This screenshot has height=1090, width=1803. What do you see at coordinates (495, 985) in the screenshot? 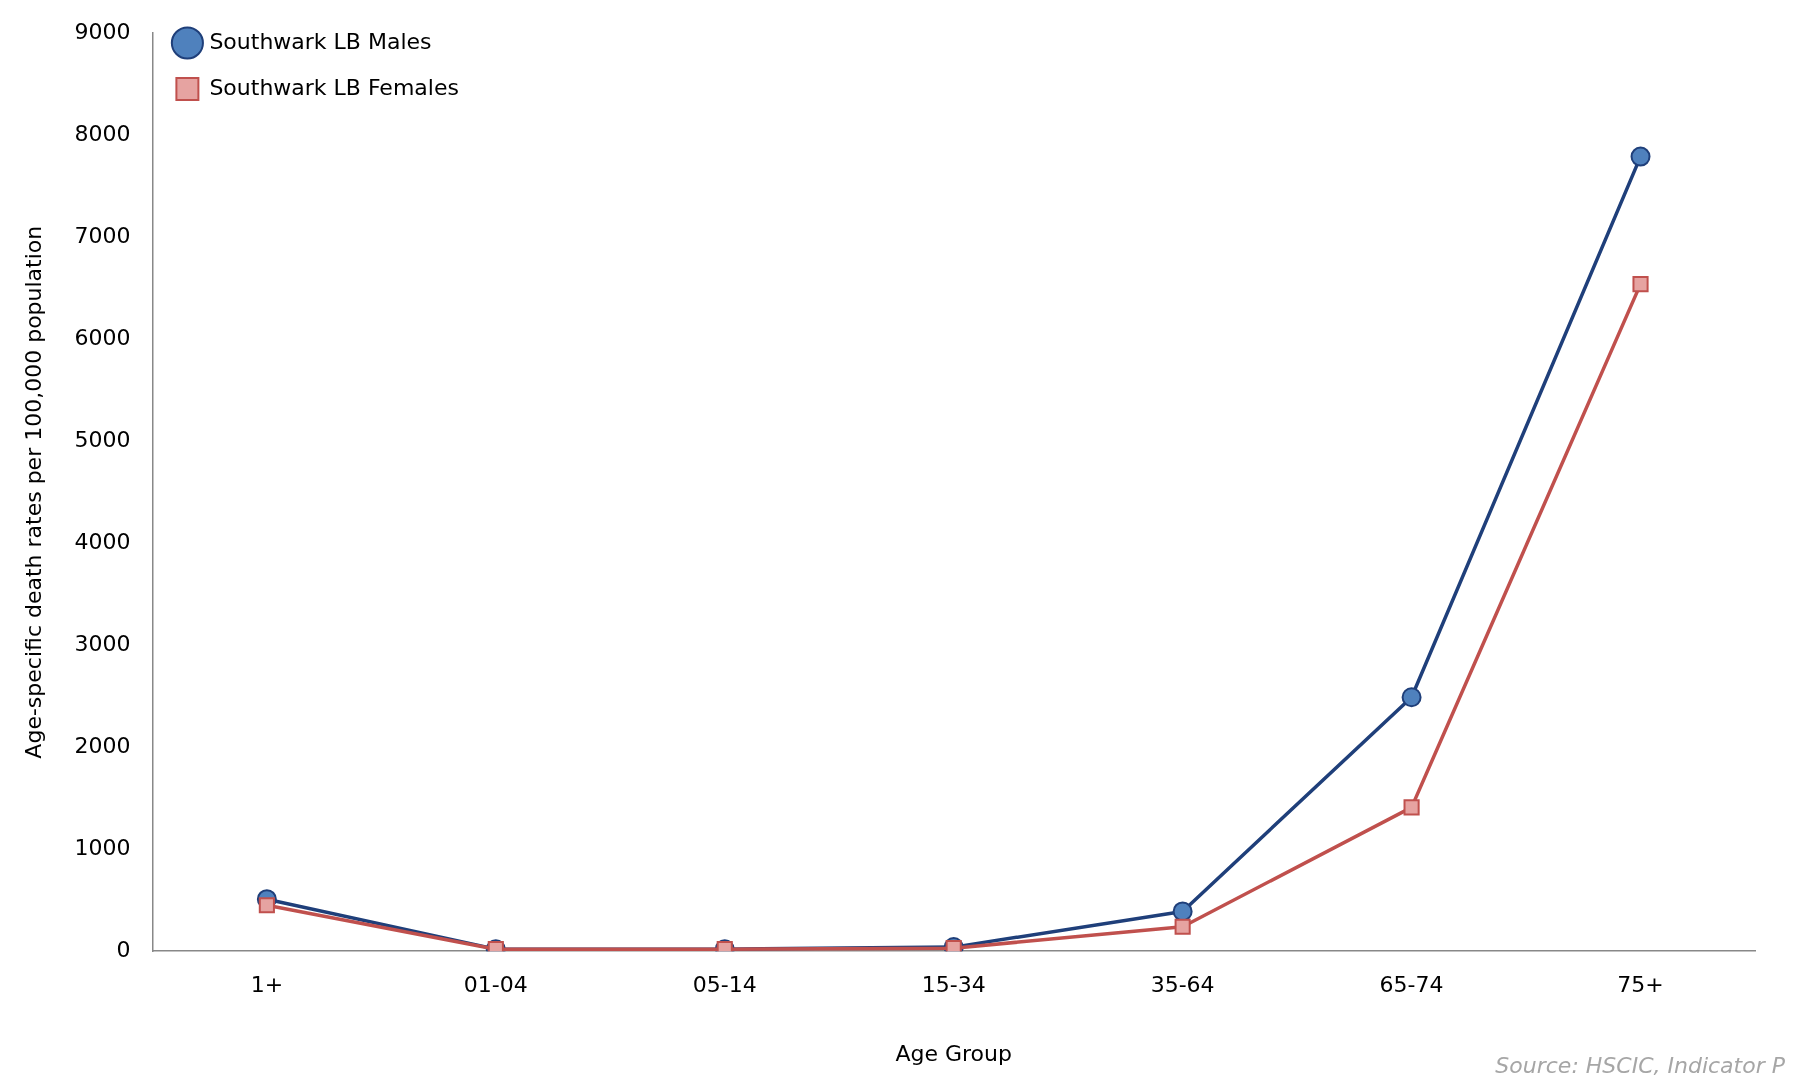
I see `x-tick-label: 01-04` at bounding box center [495, 985].